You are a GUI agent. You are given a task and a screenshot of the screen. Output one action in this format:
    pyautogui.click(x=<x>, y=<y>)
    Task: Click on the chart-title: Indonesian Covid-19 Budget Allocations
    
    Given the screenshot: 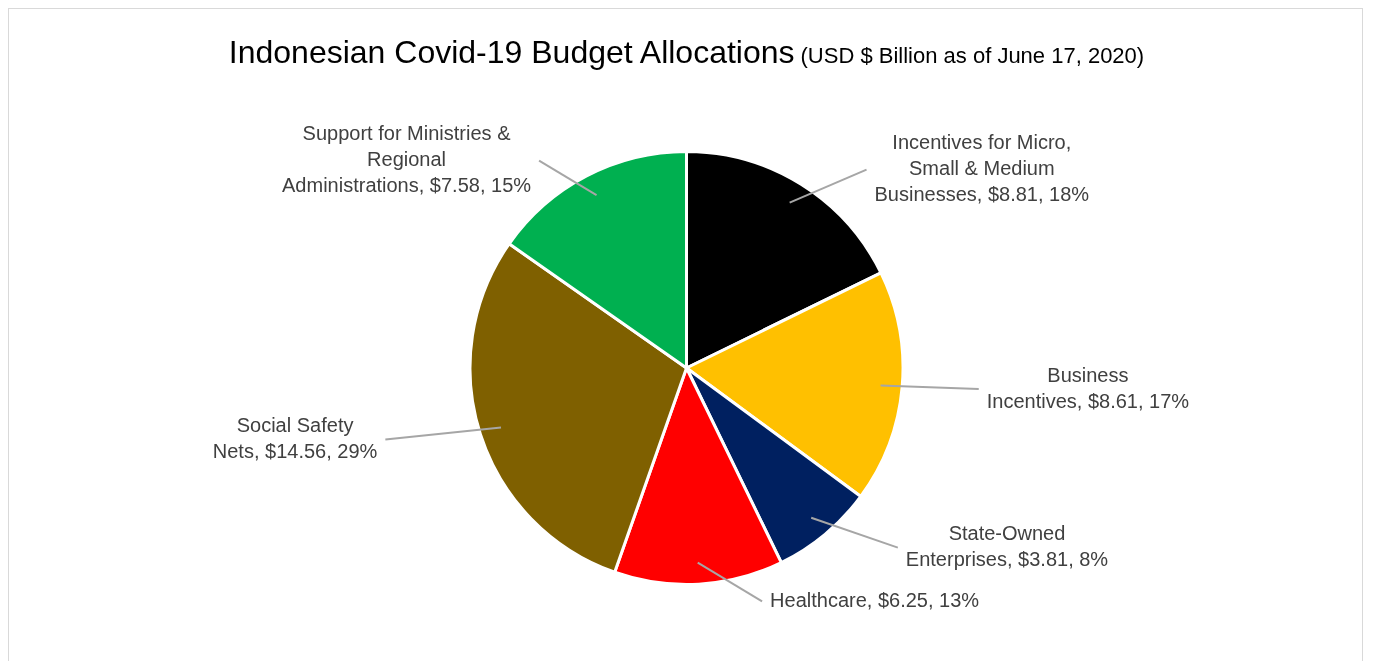 What is the action you would take?
    pyautogui.click(x=511, y=52)
    